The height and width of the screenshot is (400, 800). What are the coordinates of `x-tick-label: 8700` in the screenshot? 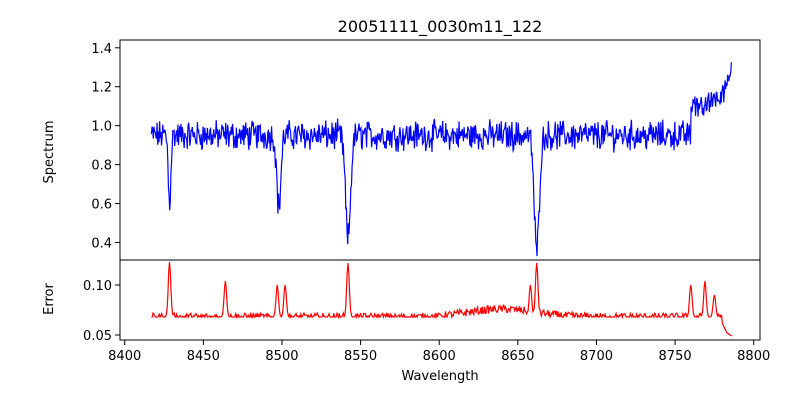 It's located at (596, 356).